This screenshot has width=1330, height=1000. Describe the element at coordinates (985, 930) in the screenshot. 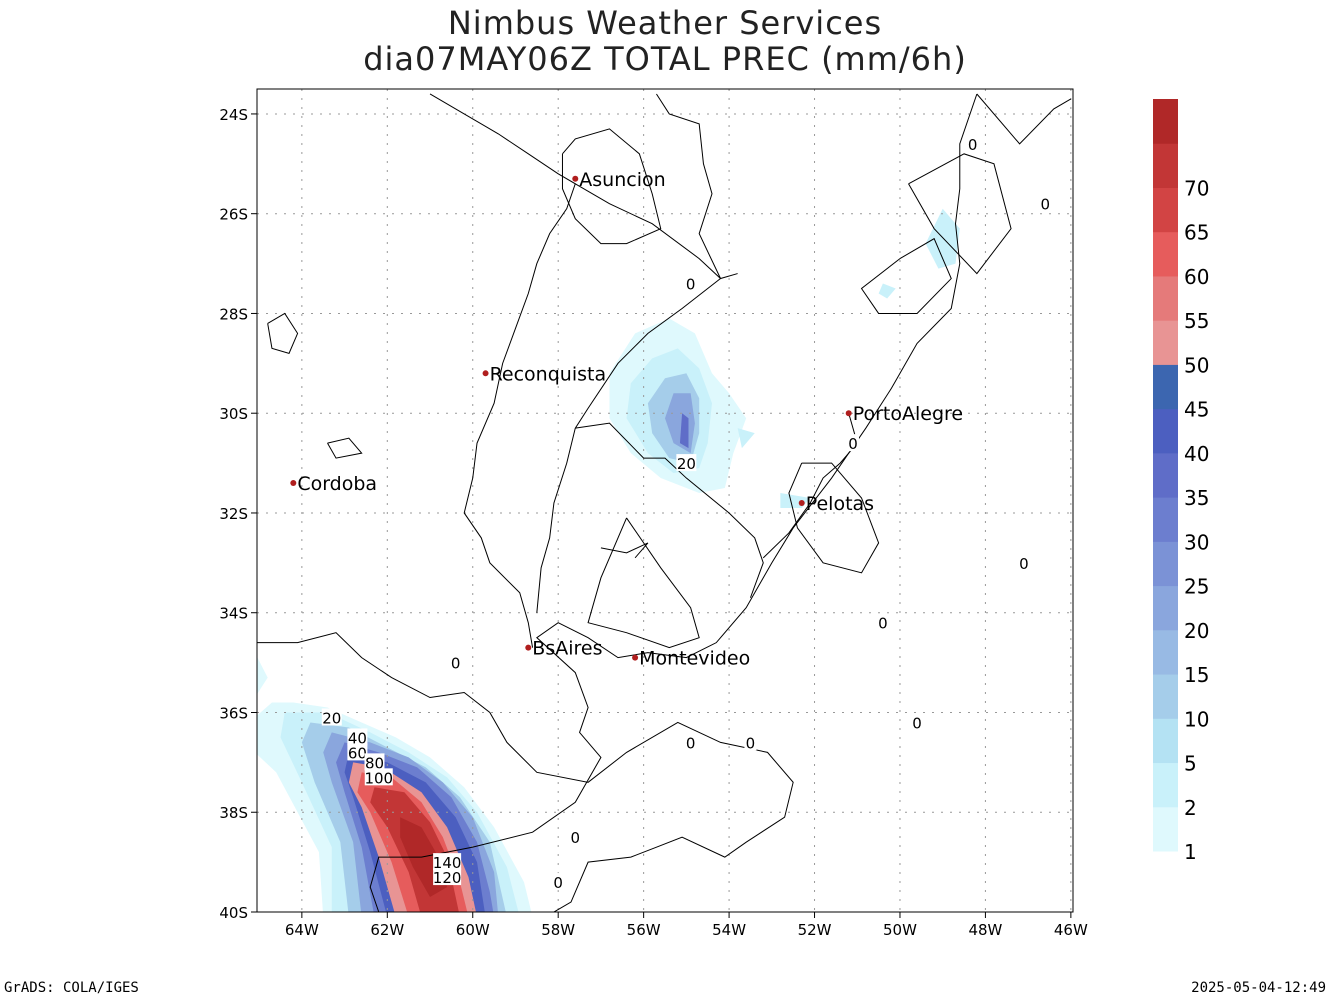

I see `axis-label-lon: 48W` at that location.